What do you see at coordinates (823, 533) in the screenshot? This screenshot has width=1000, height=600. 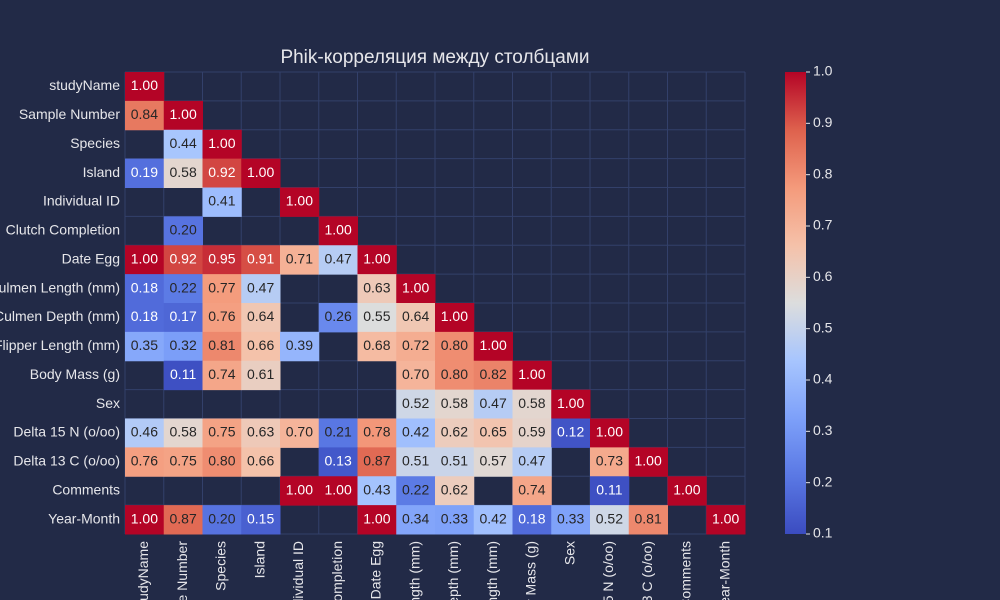 I see `colorbar-tick-label: 0.1` at bounding box center [823, 533].